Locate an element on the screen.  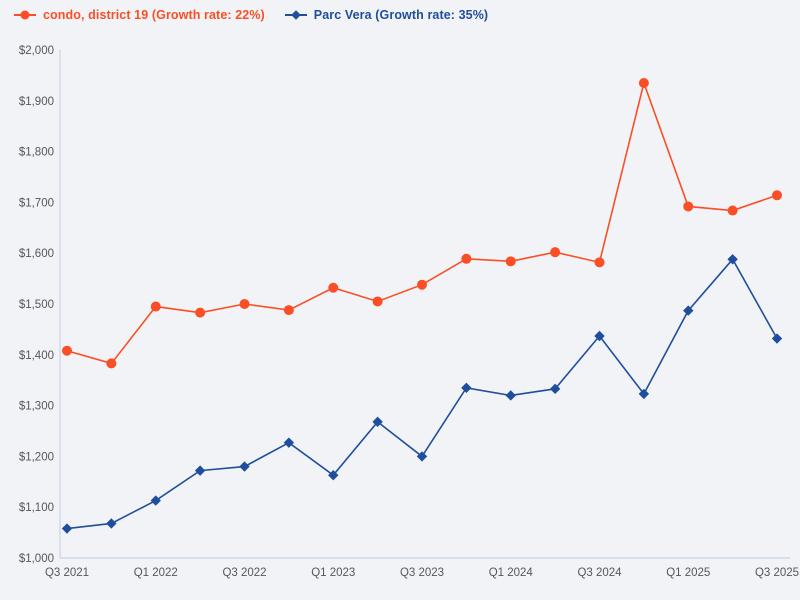
x-tick-label: Q3 2021 is located at coordinates (67, 573).